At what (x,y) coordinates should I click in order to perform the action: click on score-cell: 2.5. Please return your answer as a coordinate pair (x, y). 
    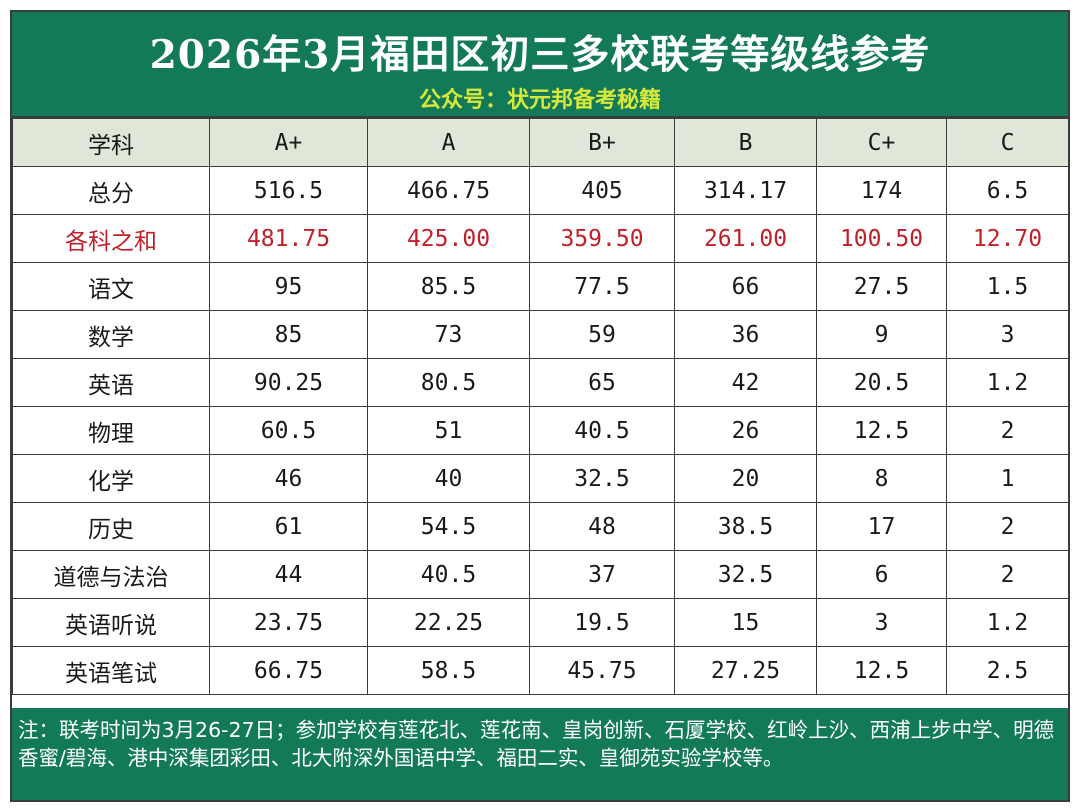
    Looking at the image, I should click on (1007, 670).